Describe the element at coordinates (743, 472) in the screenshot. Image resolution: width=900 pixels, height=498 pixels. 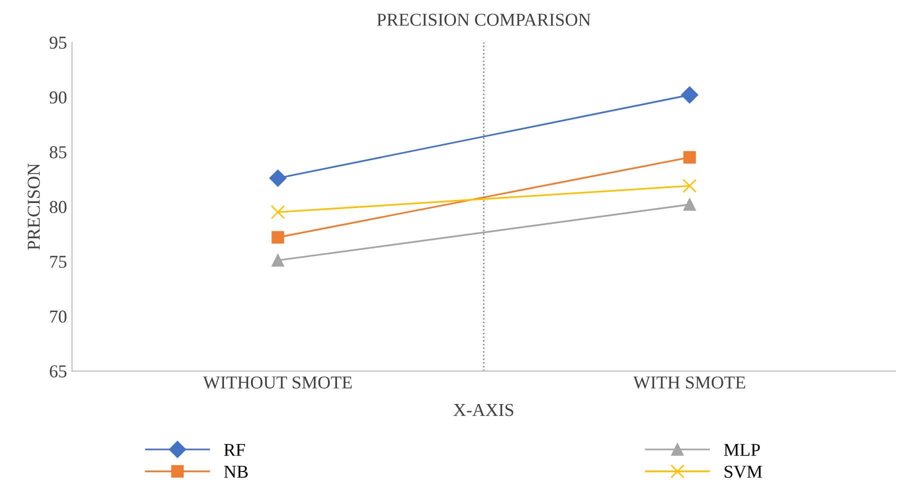
I see `legend-label: SVM` at that location.